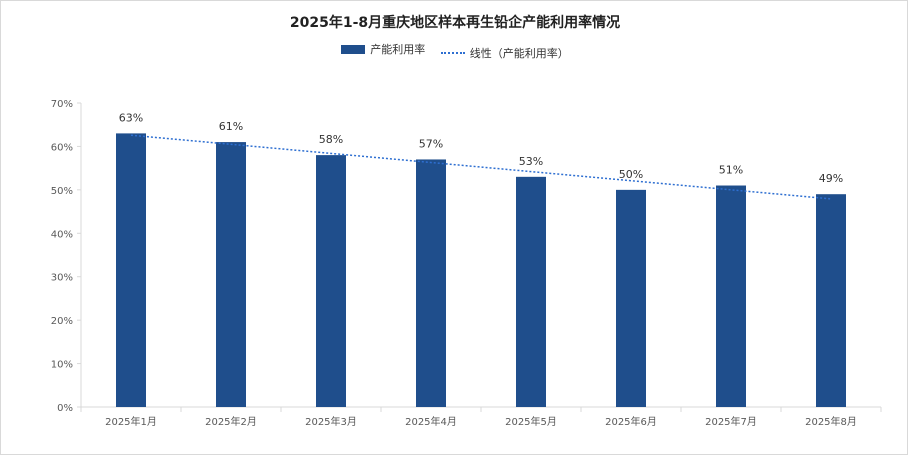 The width and height of the screenshot is (908, 455). What do you see at coordinates (231, 126) in the screenshot?
I see `data-label: 61%` at bounding box center [231, 126].